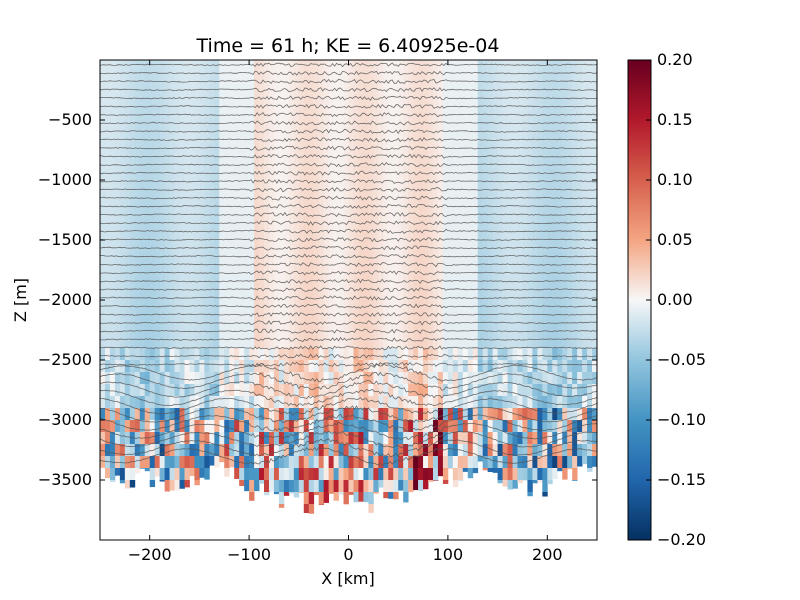 The width and height of the screenshot is (800, 600). Describe the element at coordinates (676, 299) in the screenshot. I see `colorbar-ticks: 0.200.150.100.050.00−0.05−0.10−0.15−0.20` at that location.